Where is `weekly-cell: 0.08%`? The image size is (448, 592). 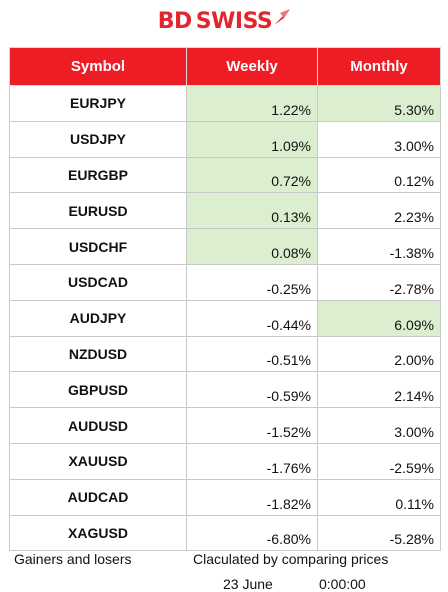 weekly-cell: 0.08% is located at coordinates (252, 246).